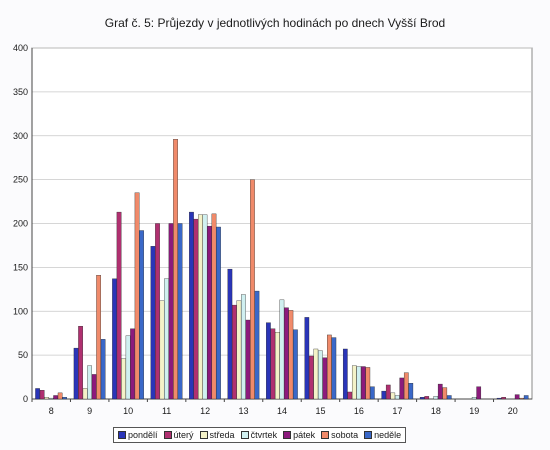  I want to click on y-tick-label: 0, so click(25, 399).